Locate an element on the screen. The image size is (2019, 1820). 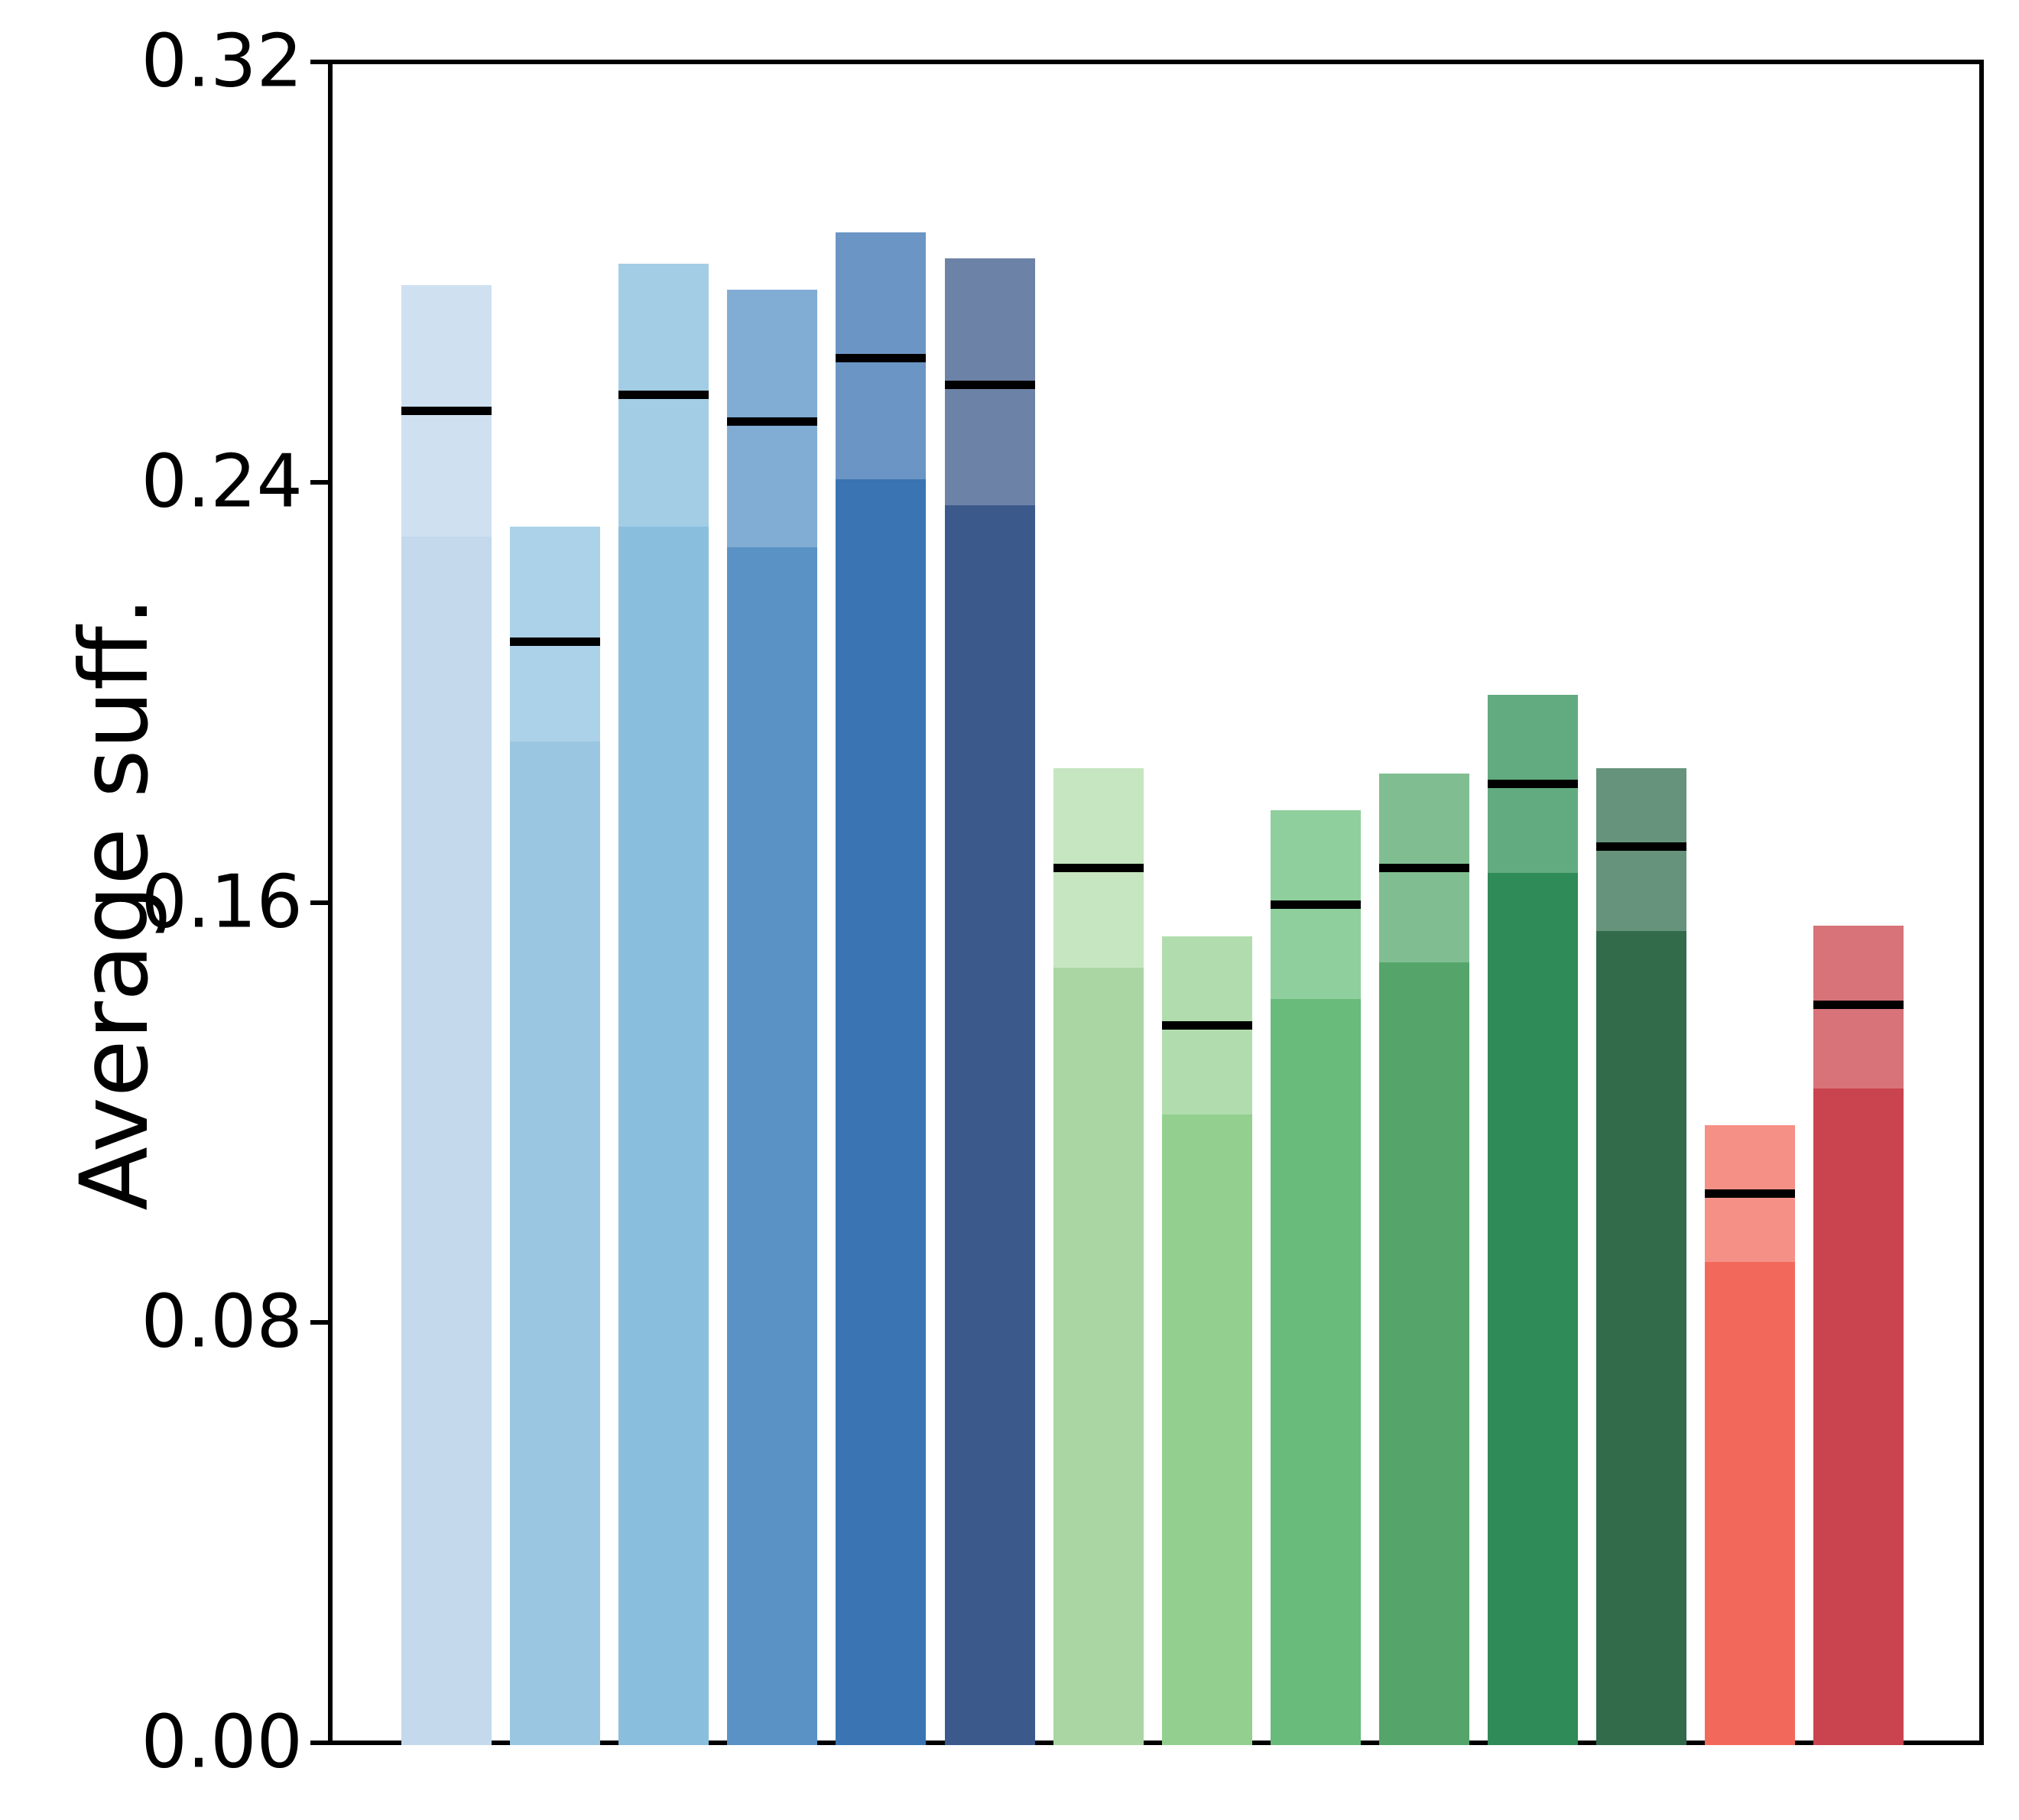
bar-11-solid-segment is located at coordinates (1533, 1309).